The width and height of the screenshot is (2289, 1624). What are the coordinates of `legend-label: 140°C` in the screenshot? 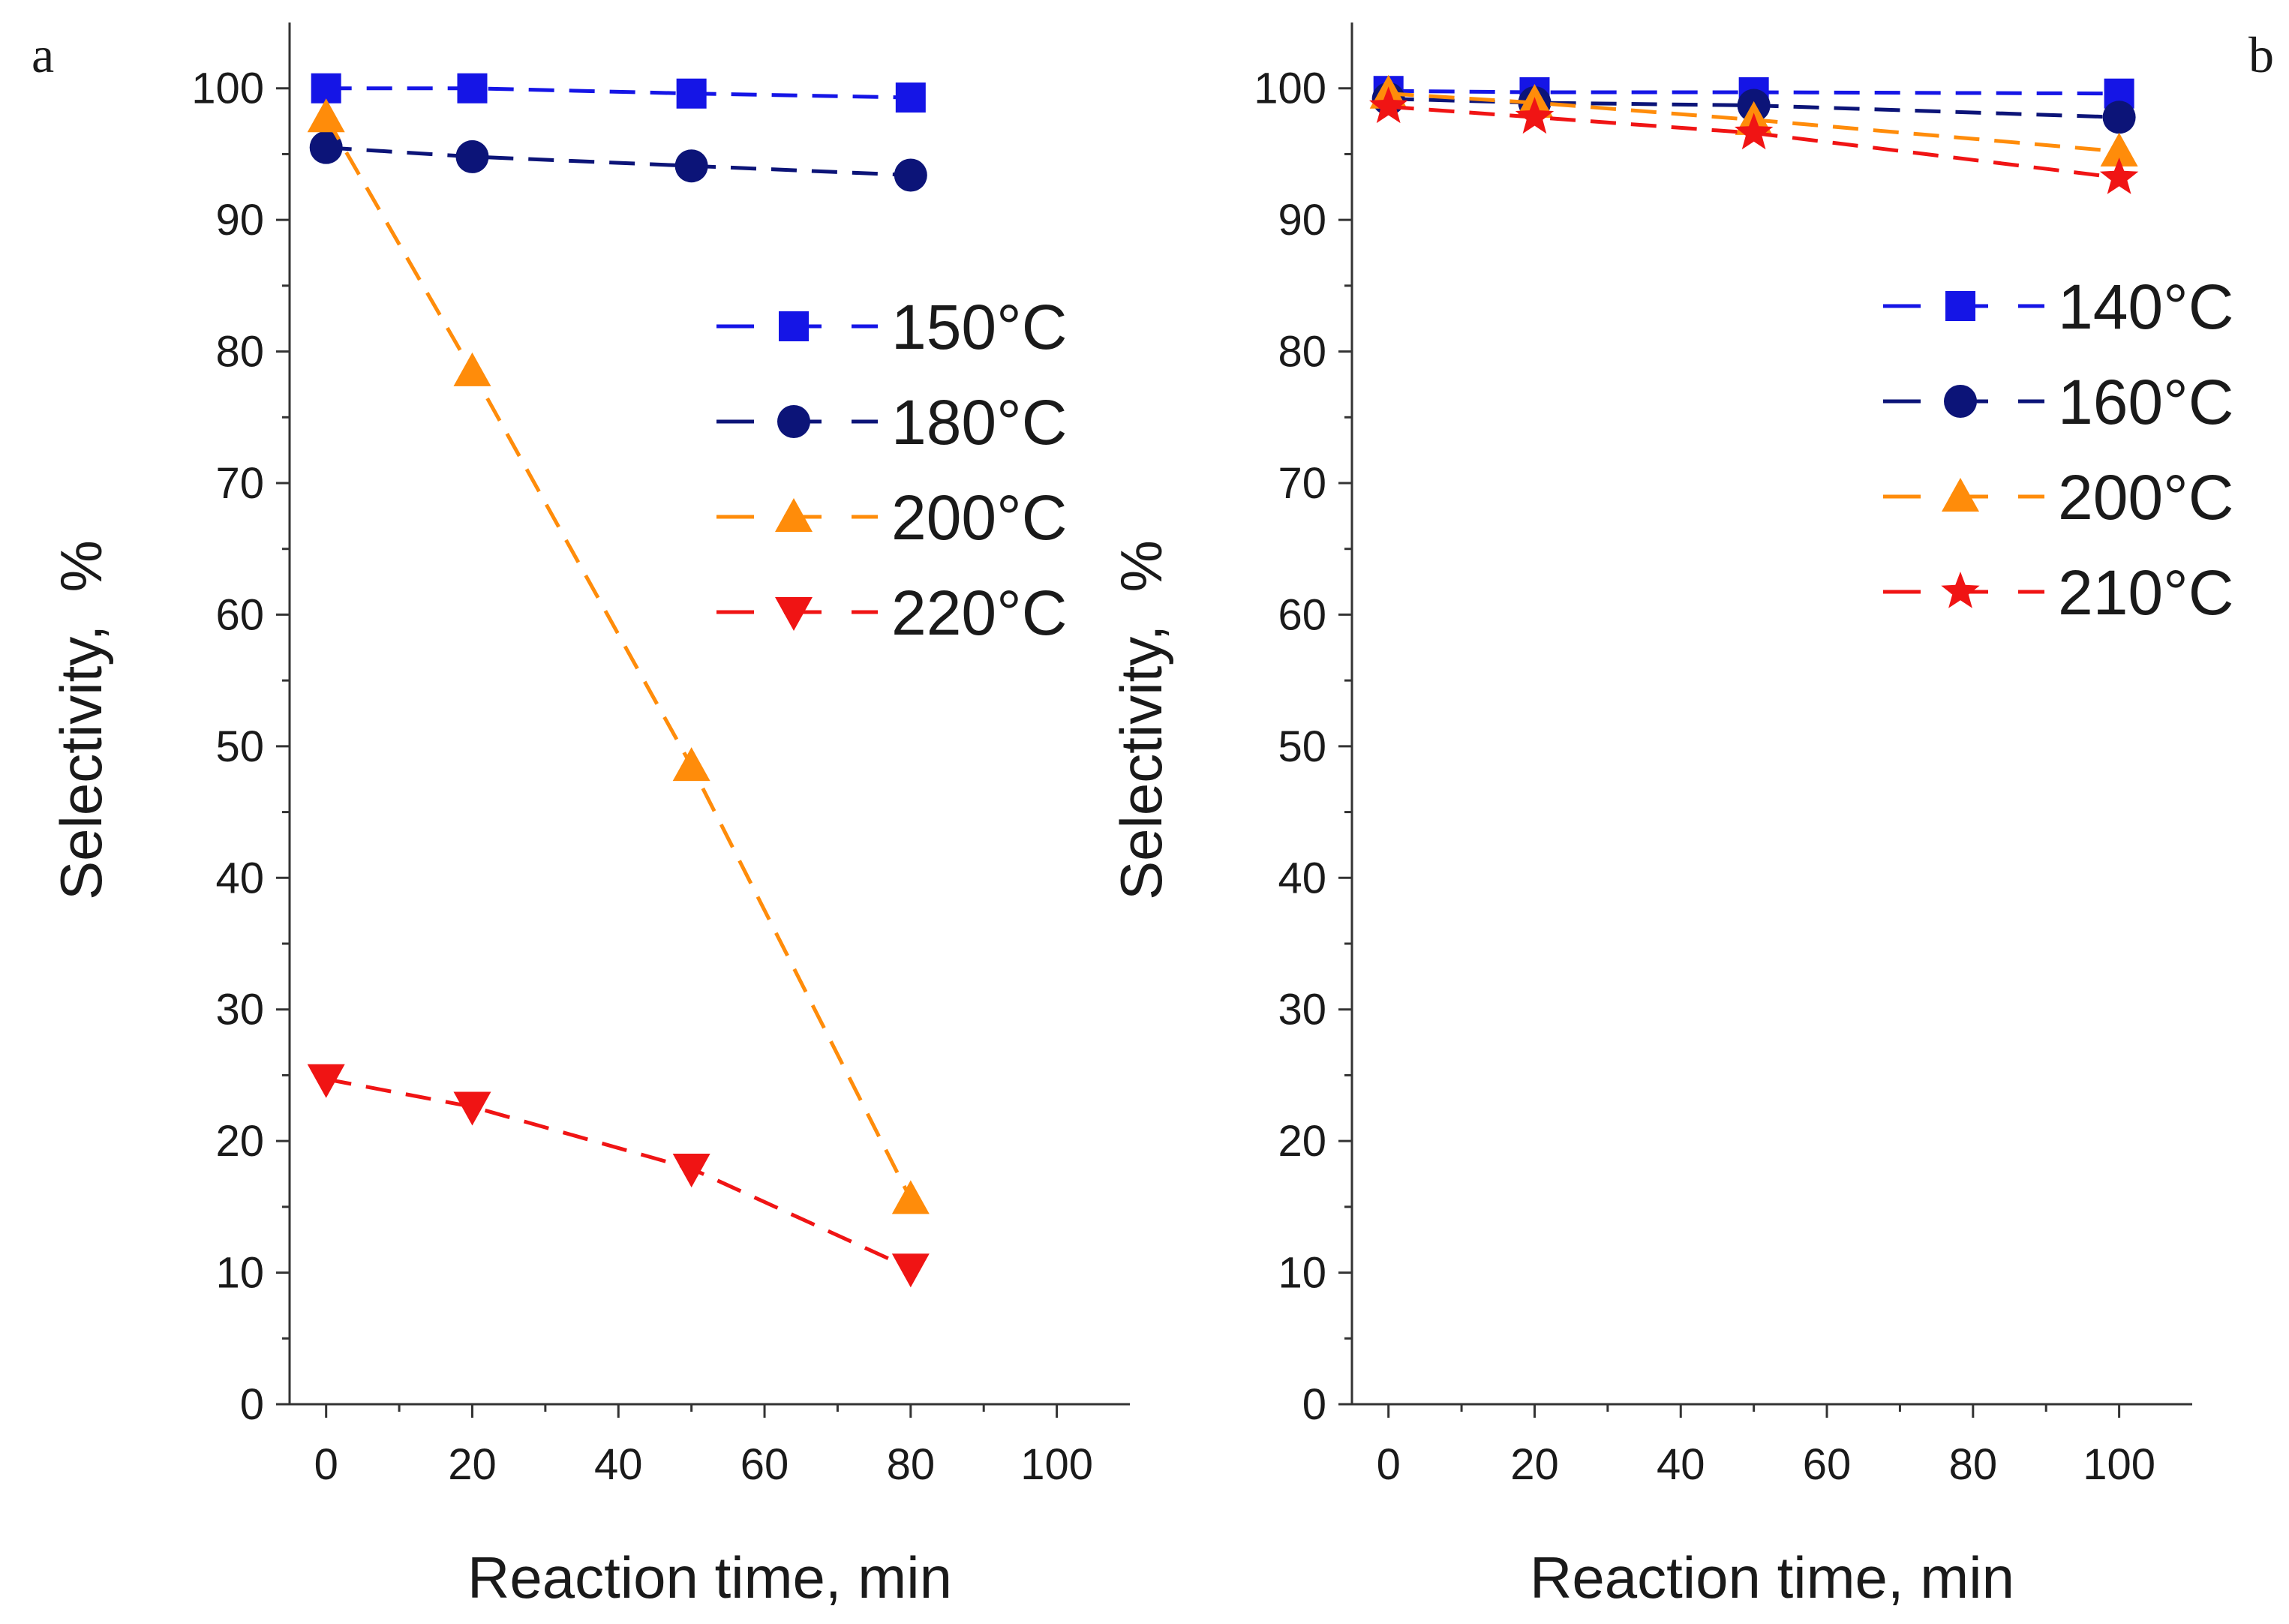 It's located at (2145, 307).